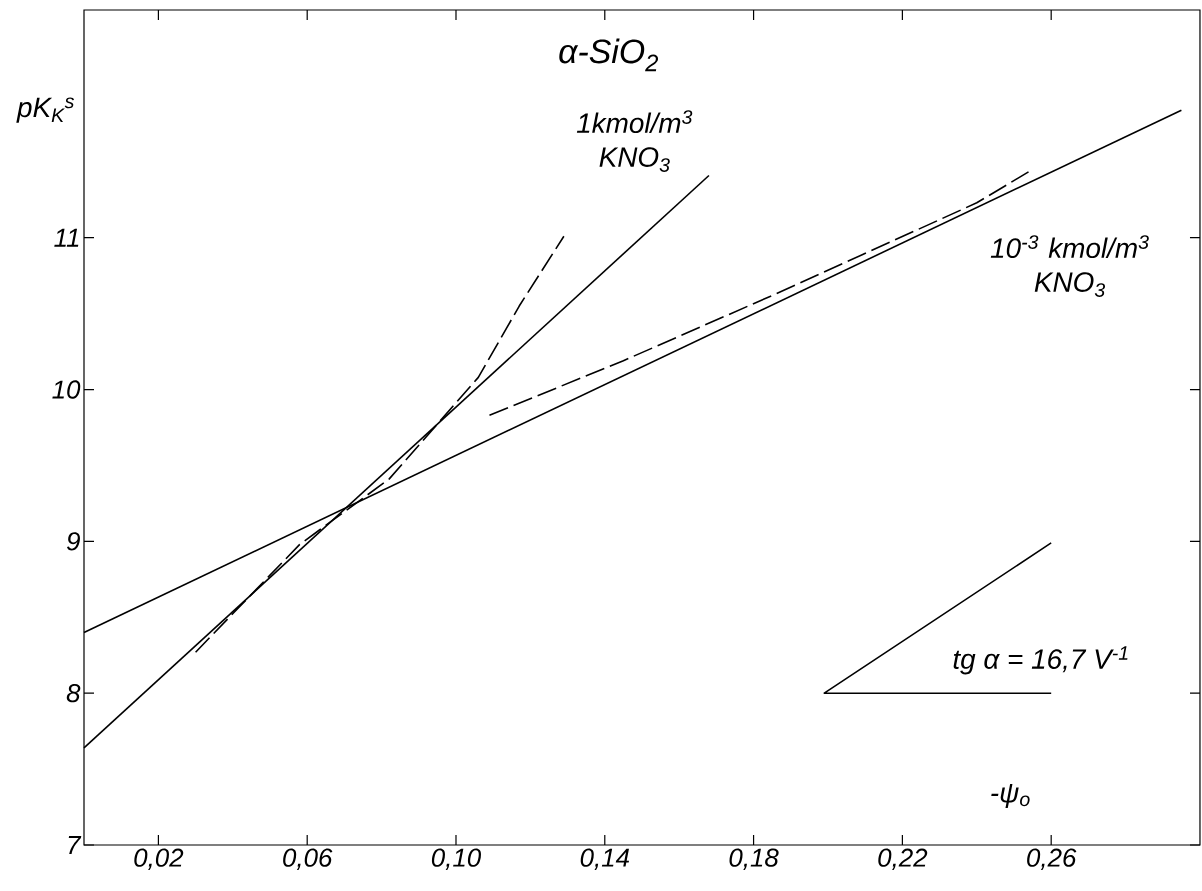 This screenshot has width=1202, height=891. Describe the element at coordinates (605, 859) in the screenshot. I see `x-tick-label: 0,14` at that location.